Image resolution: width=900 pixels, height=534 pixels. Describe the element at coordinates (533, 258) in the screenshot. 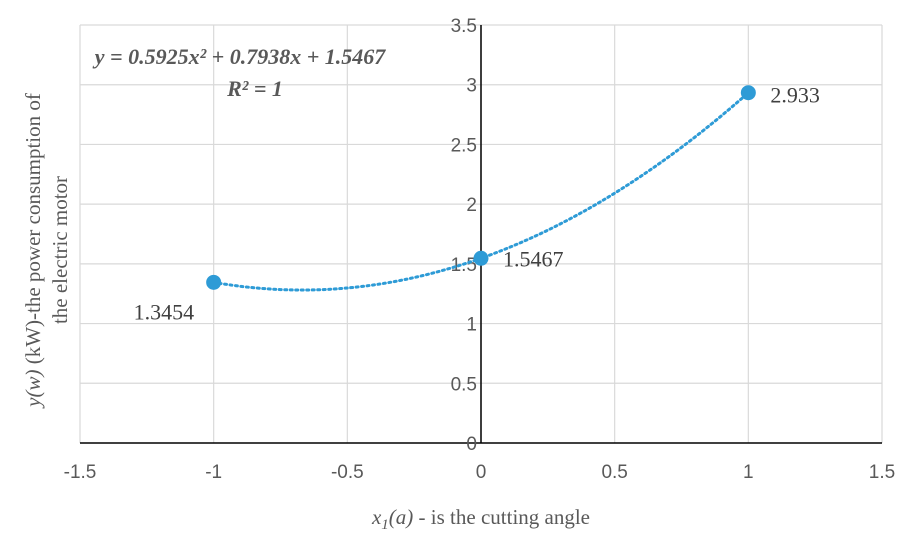

I see `data-label: 1.5467` at that location.